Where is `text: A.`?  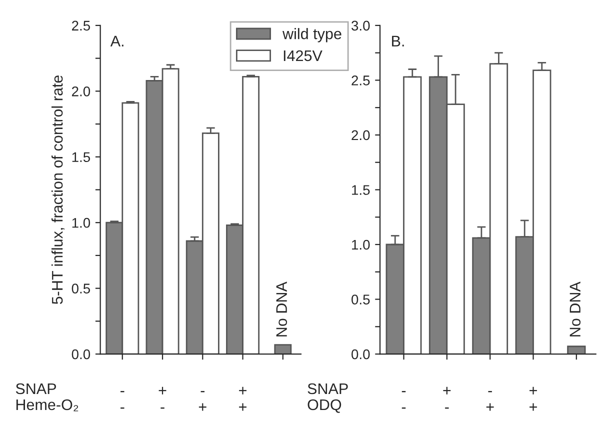
text: A. is located at coordinates (117, 41).